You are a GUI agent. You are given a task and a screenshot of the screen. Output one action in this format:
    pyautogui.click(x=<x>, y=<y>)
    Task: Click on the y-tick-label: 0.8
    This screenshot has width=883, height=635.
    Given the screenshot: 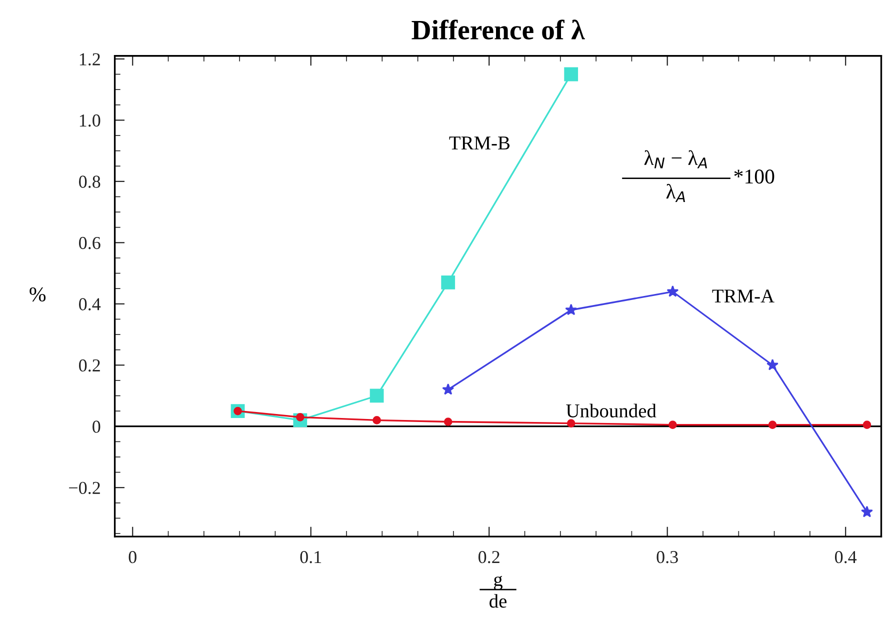 What is the action you would take?
    pyautogui.click(x=89, y=182)
    